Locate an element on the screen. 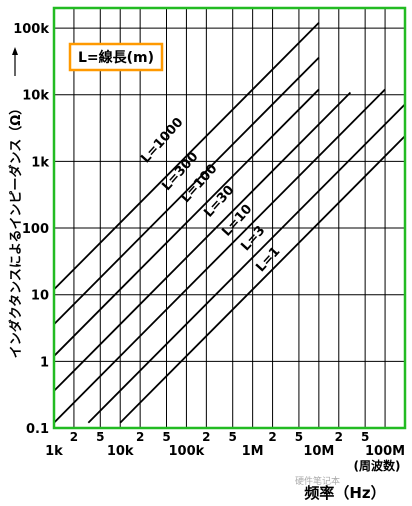  y-tick-label: 10k is located at coordinates (35, 96).